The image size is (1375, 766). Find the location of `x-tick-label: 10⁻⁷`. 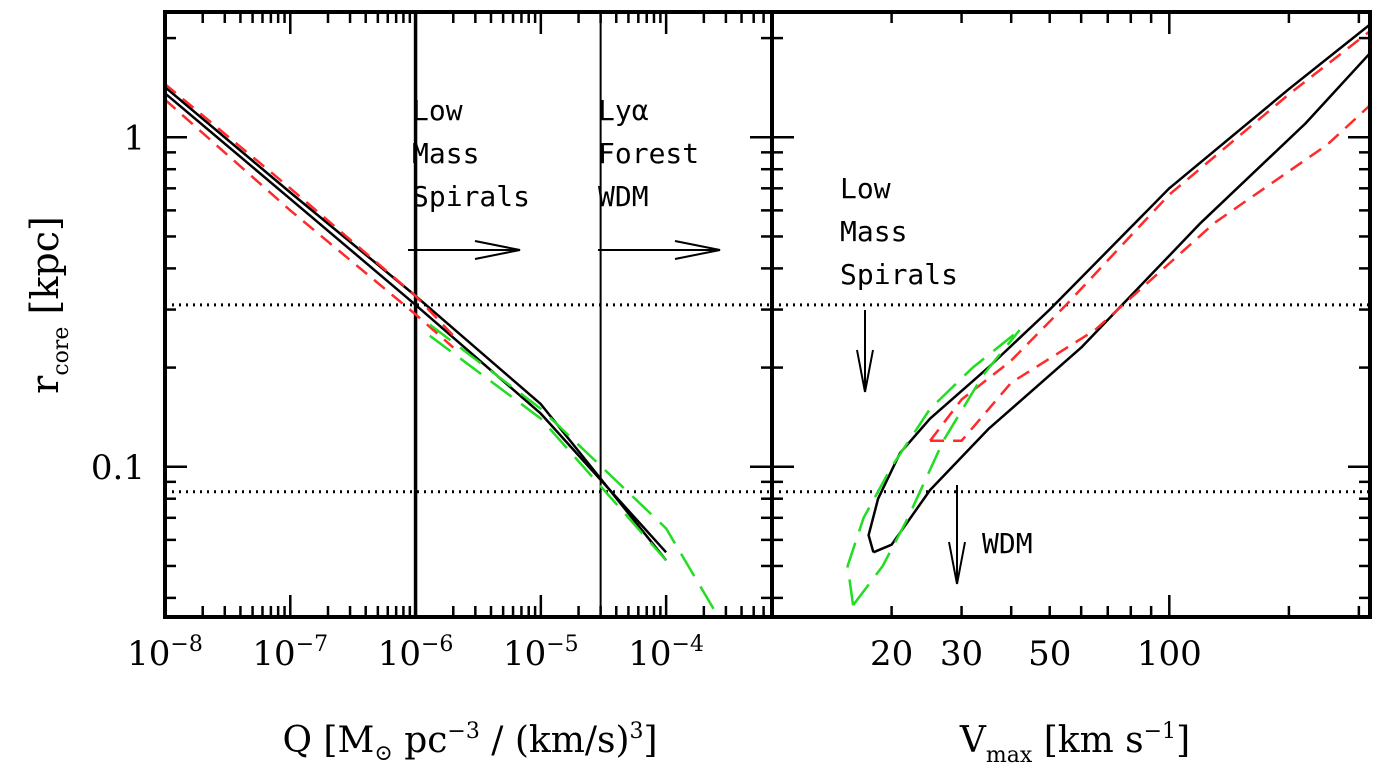

x-tick-label: 10⁻⁷ is located at coordinates (290, 653).